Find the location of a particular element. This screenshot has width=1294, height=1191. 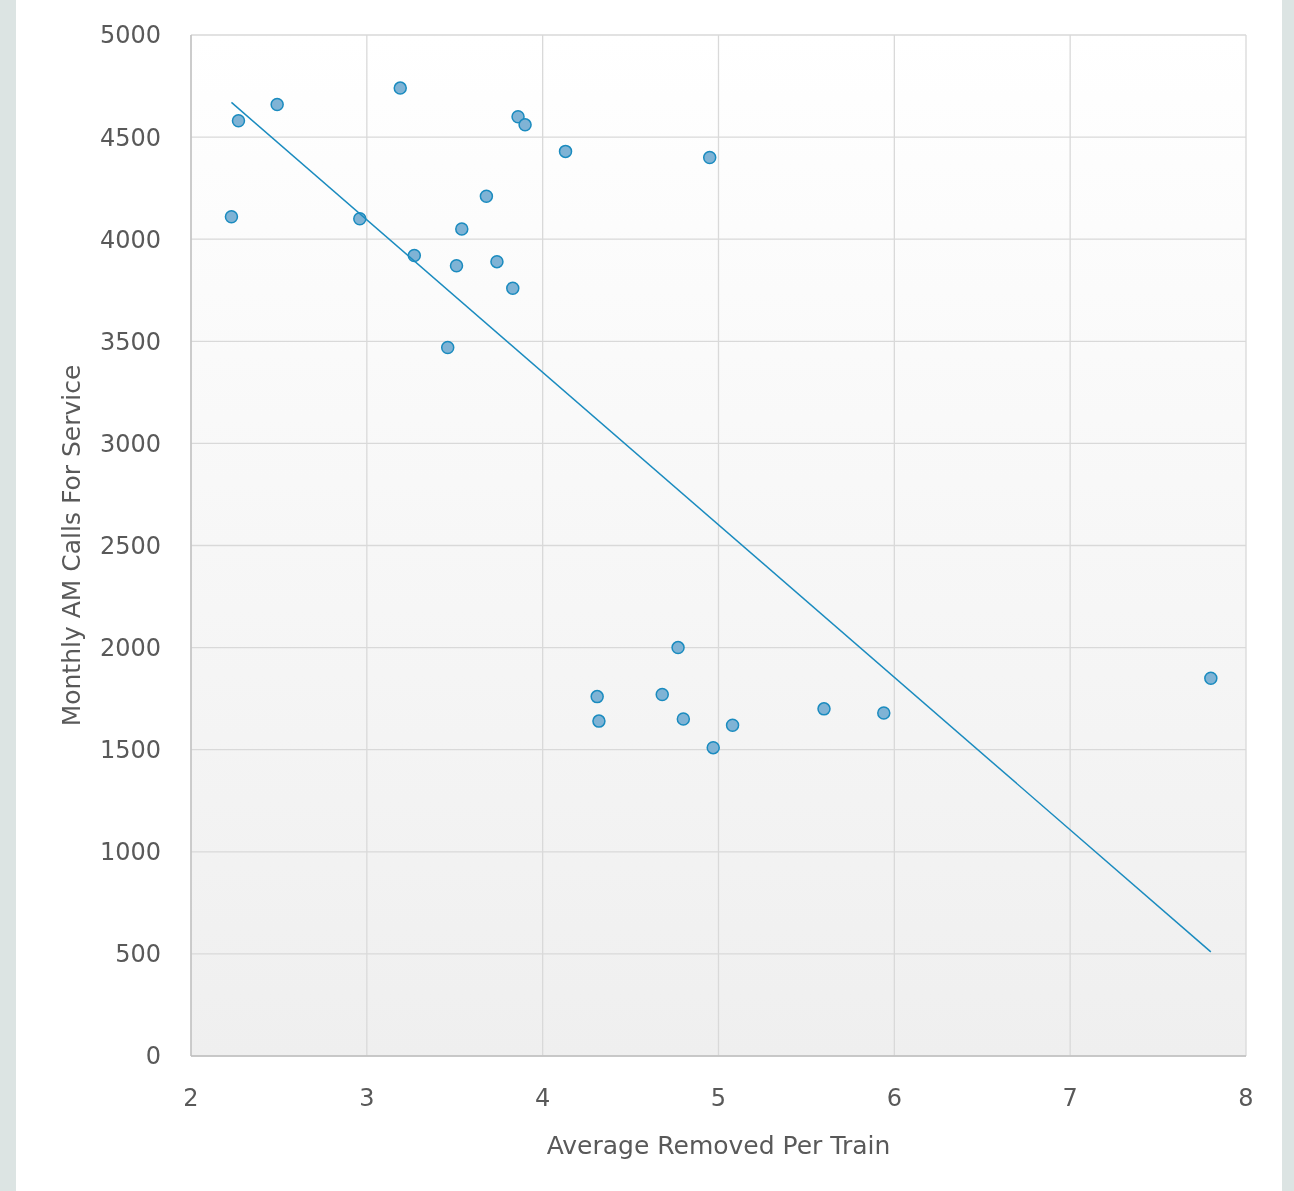

x-tick-label: 7 is located at coordinates (1070, 1098).